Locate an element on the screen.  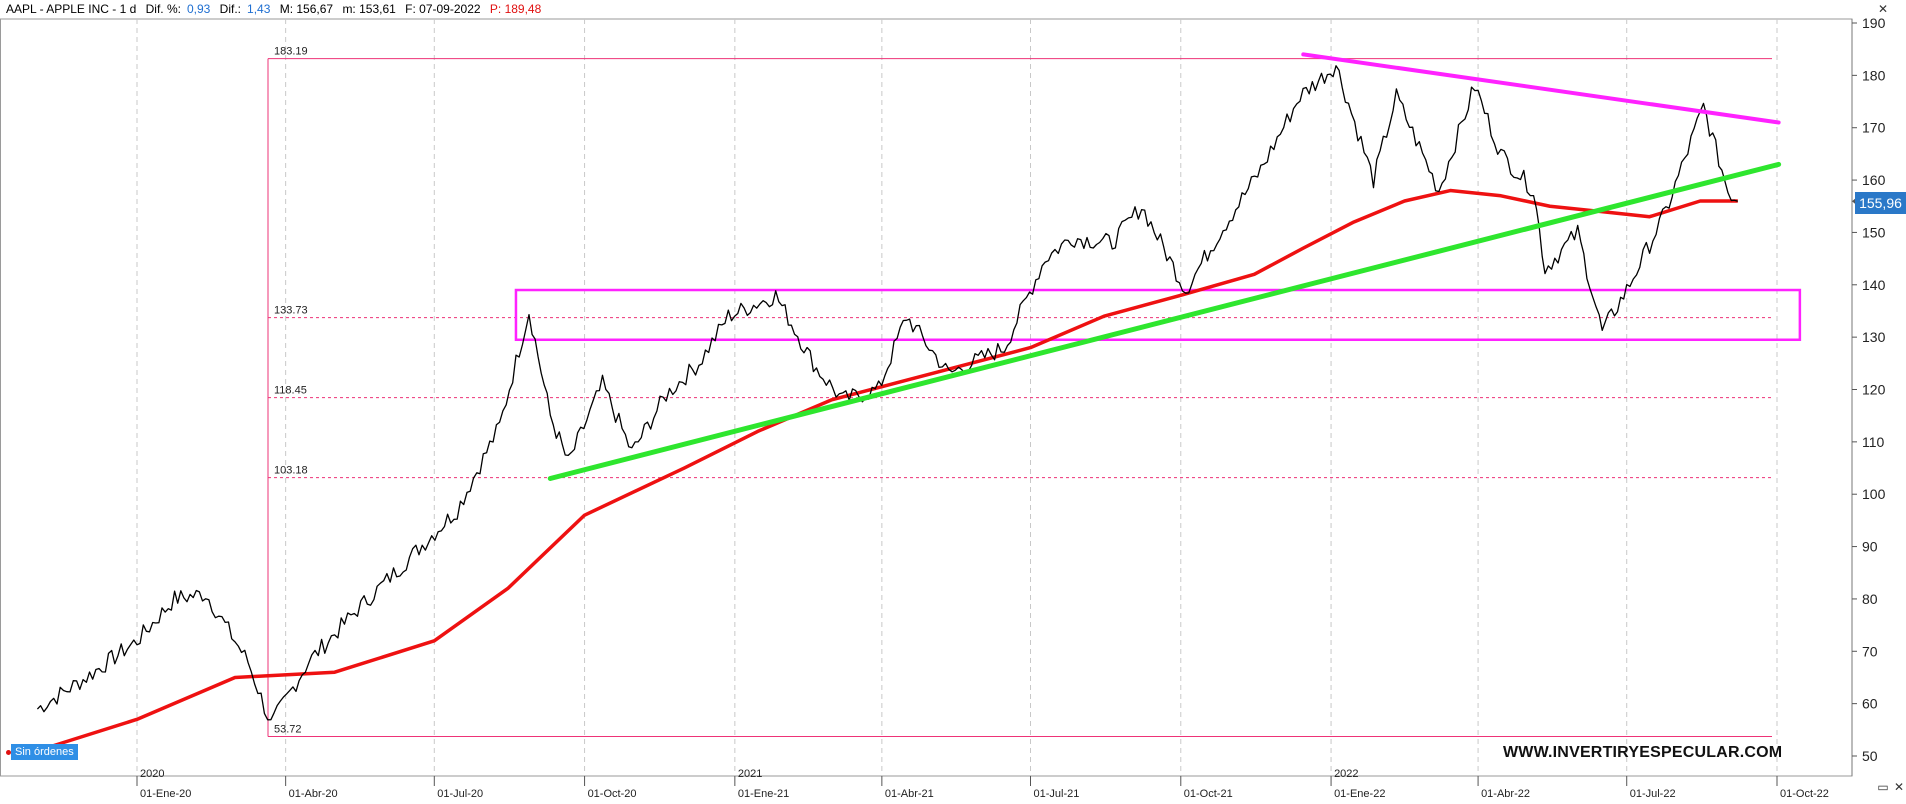
resistance-trendline is located at coordinates (1541, 88).